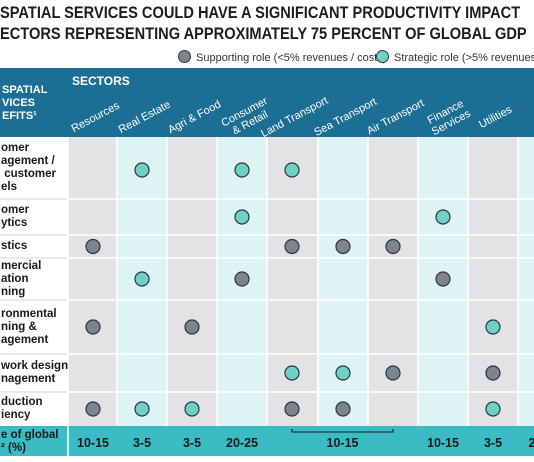  What do you see at coordinates (35, 372) in the screenshot?
I see `benefit-label: work design nagement` at bounding box center [35, 372].